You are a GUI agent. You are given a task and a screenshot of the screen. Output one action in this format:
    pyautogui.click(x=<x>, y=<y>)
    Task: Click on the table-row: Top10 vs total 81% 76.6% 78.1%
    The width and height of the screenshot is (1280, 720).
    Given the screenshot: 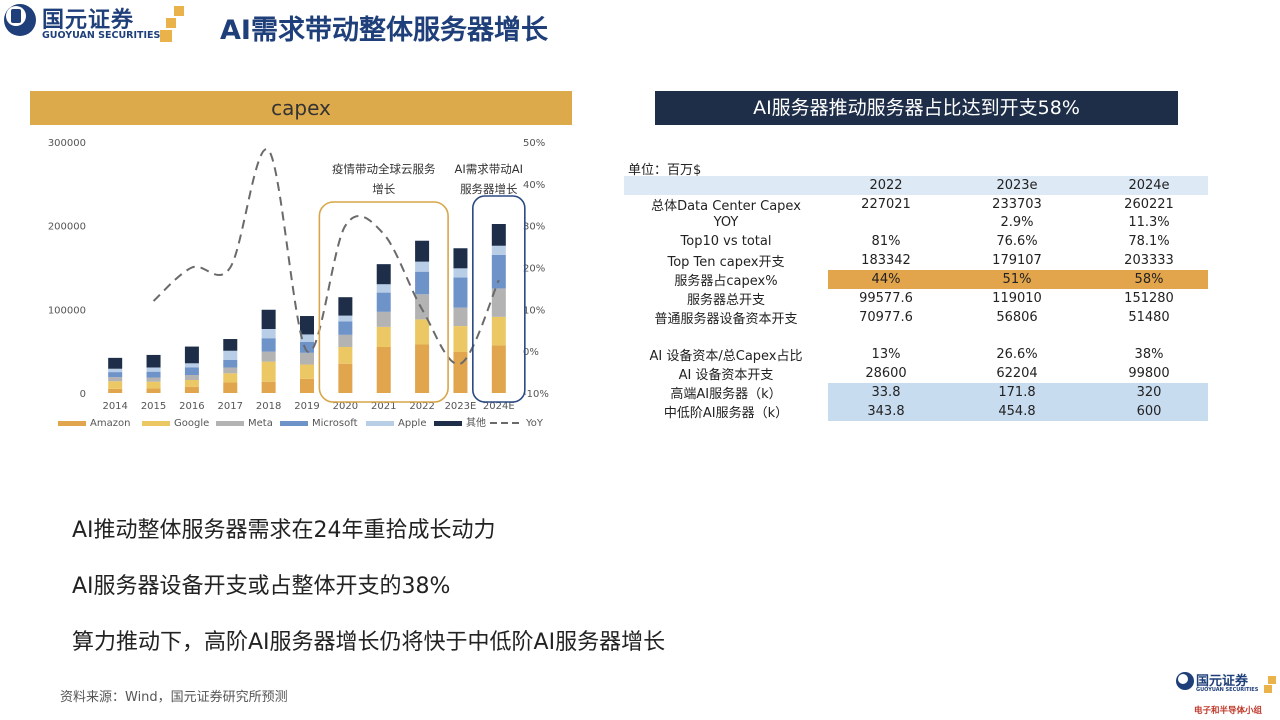 What is the action you would take?
    pyautogui.click(x=916, y=241)
    